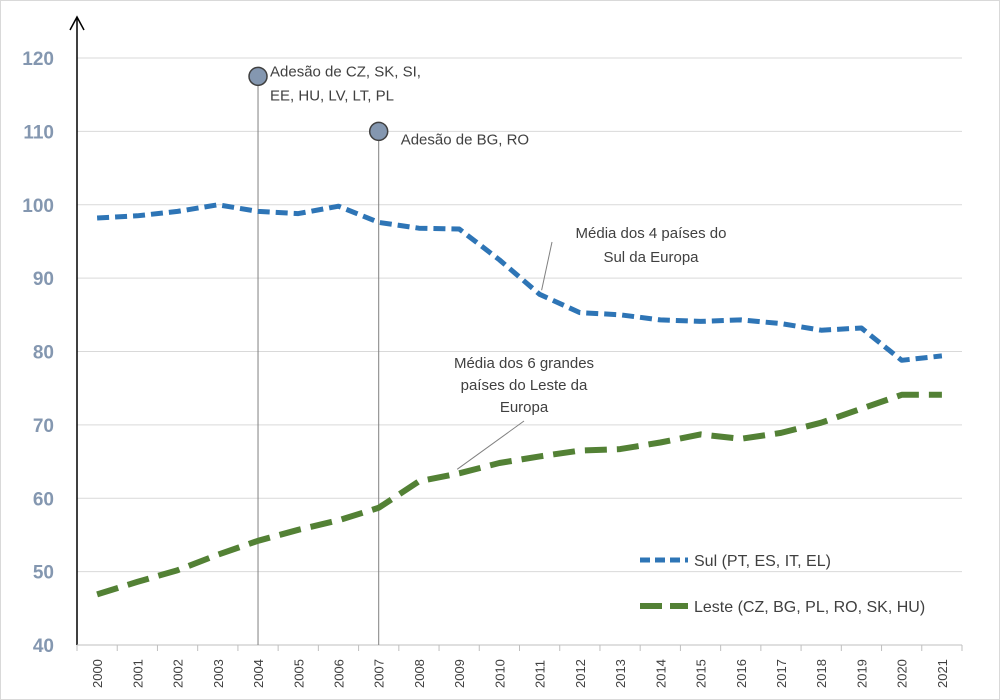  What do you see at coordinates (902, 673) in the screenshot?
I see `x-tick-label: 2020` at bounding box center [902, 673].